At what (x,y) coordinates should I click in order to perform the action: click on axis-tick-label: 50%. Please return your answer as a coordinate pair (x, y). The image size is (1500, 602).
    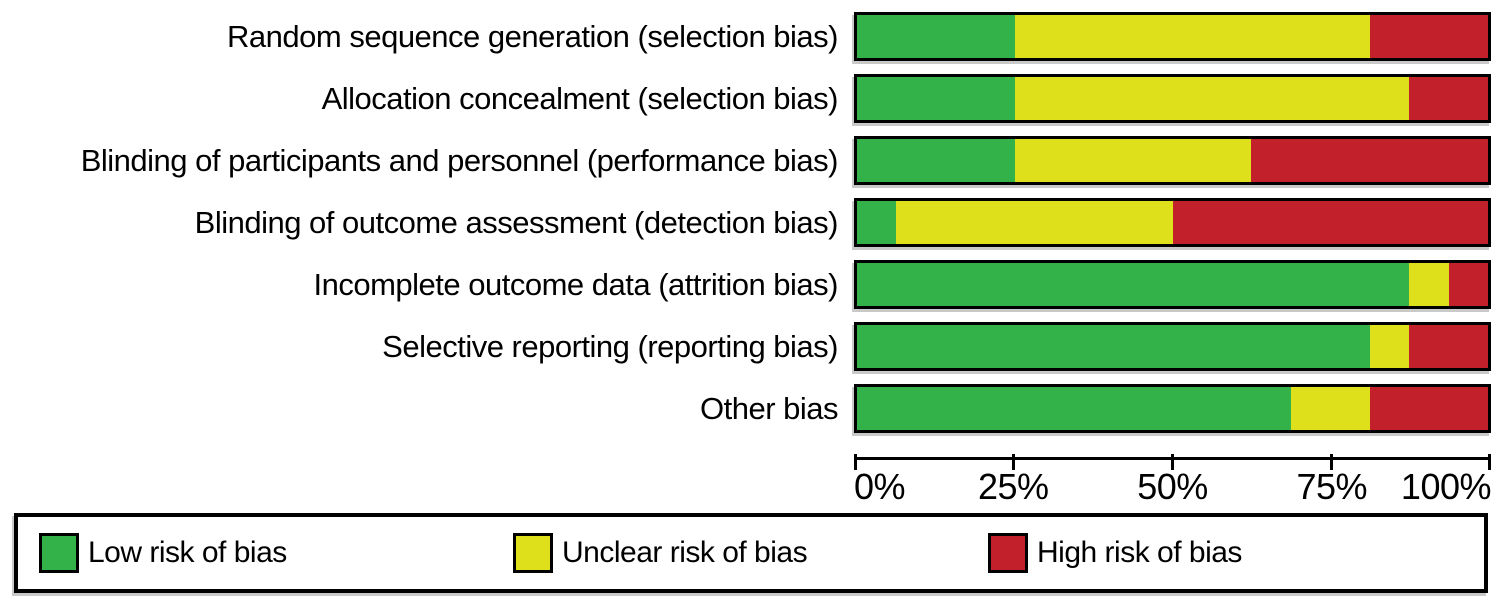
    Looking at the image, I should click on (1172, 486).